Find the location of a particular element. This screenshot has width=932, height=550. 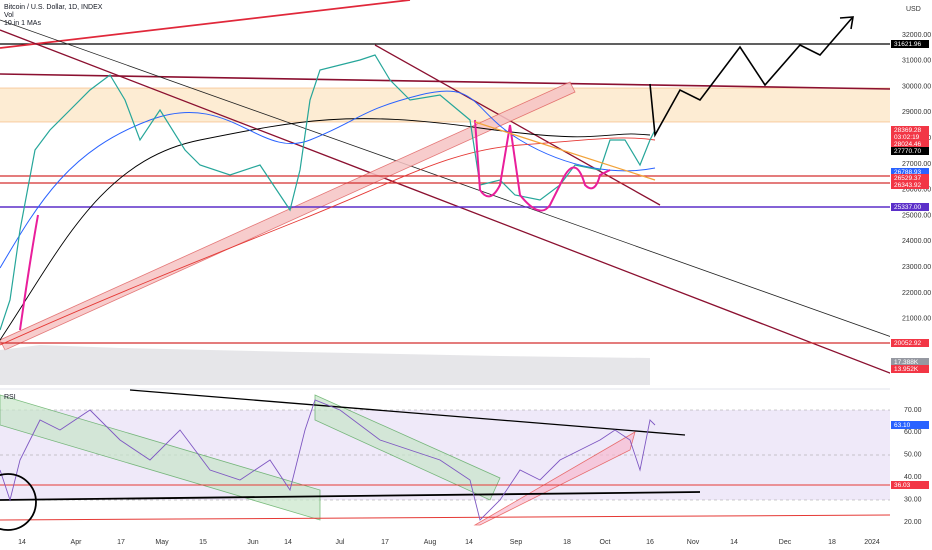

indicator-label: 10 in 1 MAs is located at coordinates (22, 23).